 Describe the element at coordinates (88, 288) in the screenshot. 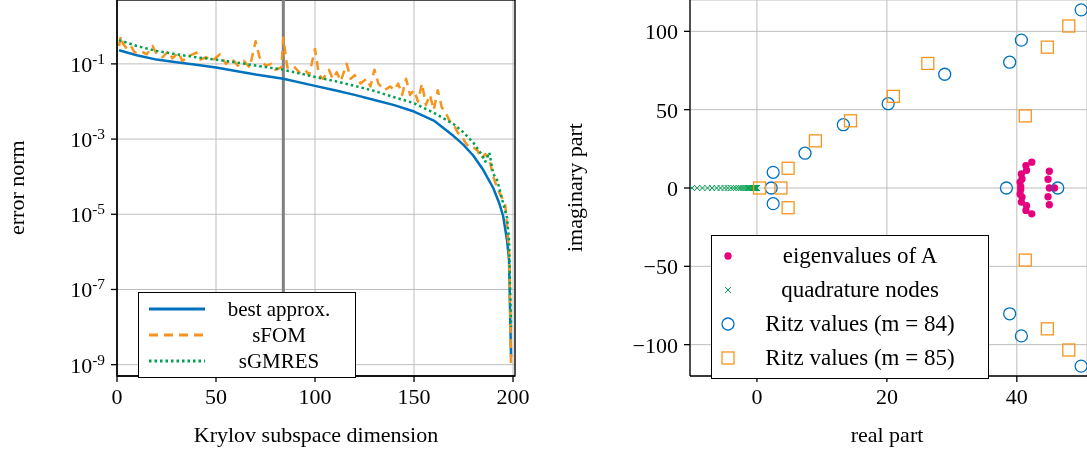

I see `y-tick-label: 10$^{-7}$` at that location.